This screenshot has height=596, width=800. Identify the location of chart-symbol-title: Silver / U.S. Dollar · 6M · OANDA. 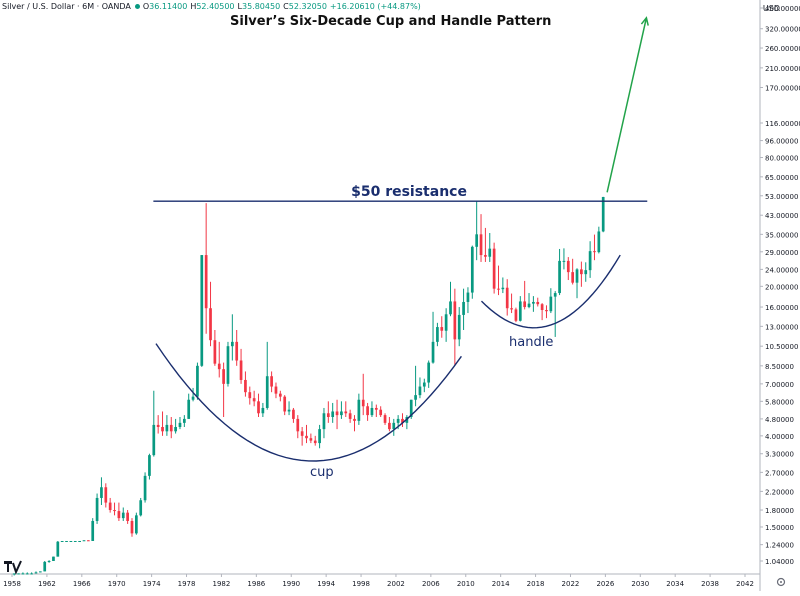
(66, 6).